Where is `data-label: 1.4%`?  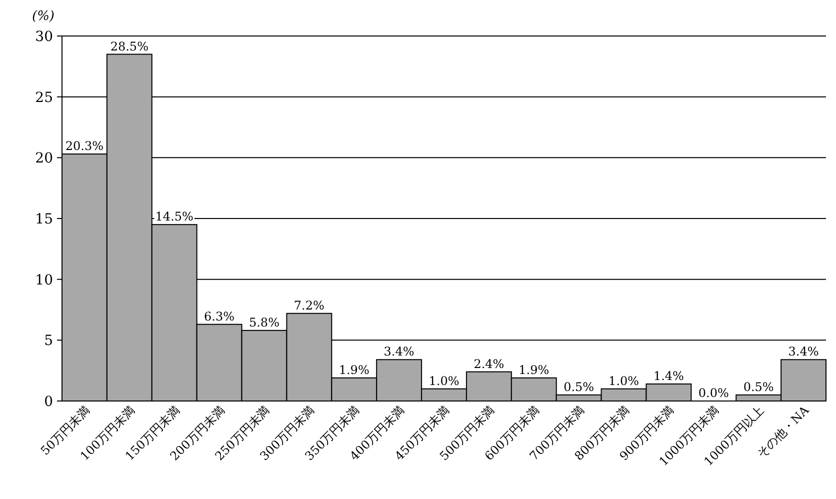 data-label: 1.4% is located at coordinates (668, 375).